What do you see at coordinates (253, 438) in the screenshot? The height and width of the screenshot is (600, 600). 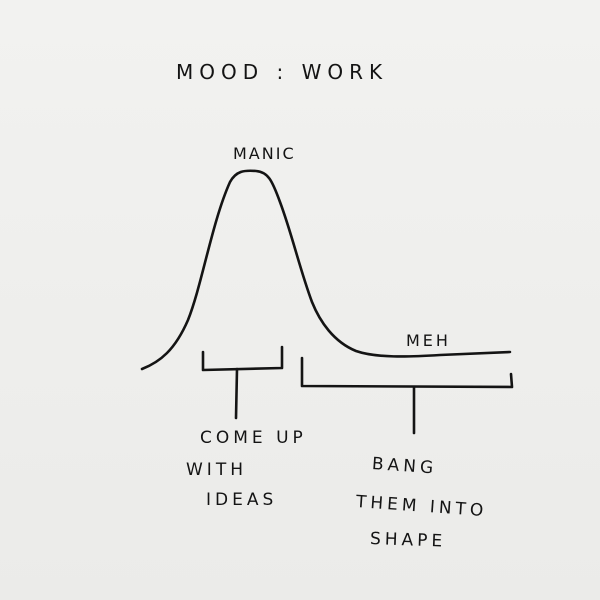 I see `caption-line: COME UP` at bounding box center [253, 438].